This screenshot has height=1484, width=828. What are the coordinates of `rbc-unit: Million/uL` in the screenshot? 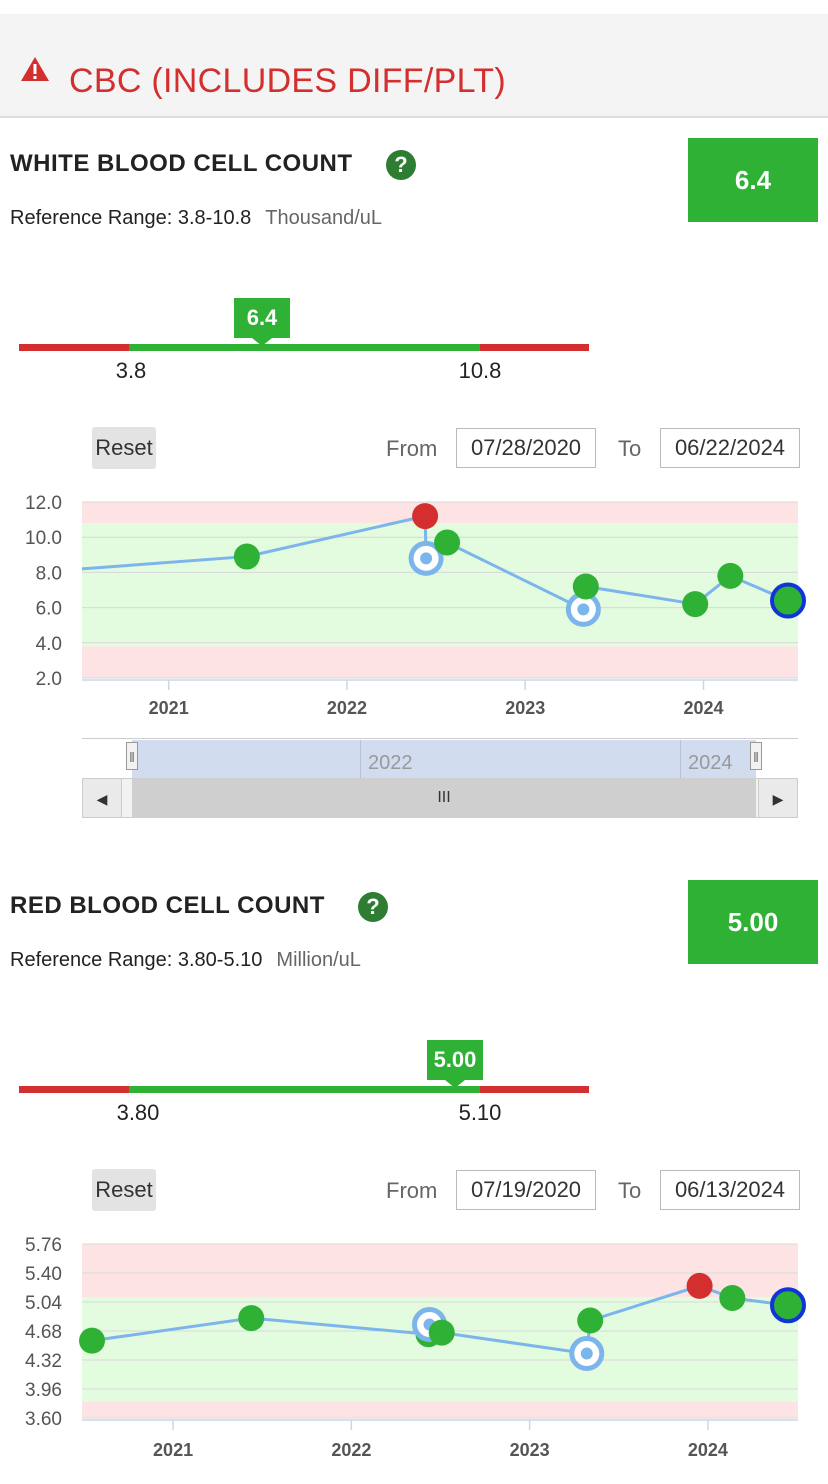 It's located at (318, 960).